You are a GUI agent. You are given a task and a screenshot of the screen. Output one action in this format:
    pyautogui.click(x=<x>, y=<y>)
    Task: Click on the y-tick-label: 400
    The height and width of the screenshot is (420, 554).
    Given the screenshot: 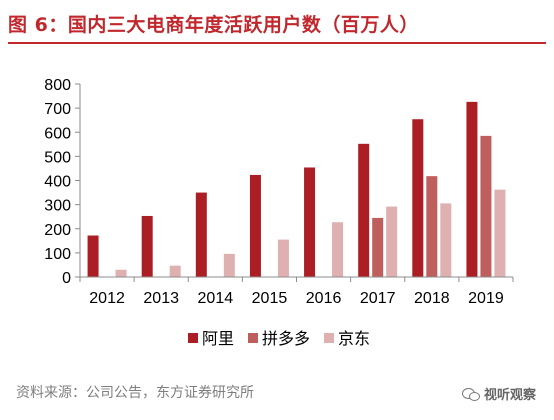 What is the action you would take?
    pyautogui.click(x=57, y=182)
    